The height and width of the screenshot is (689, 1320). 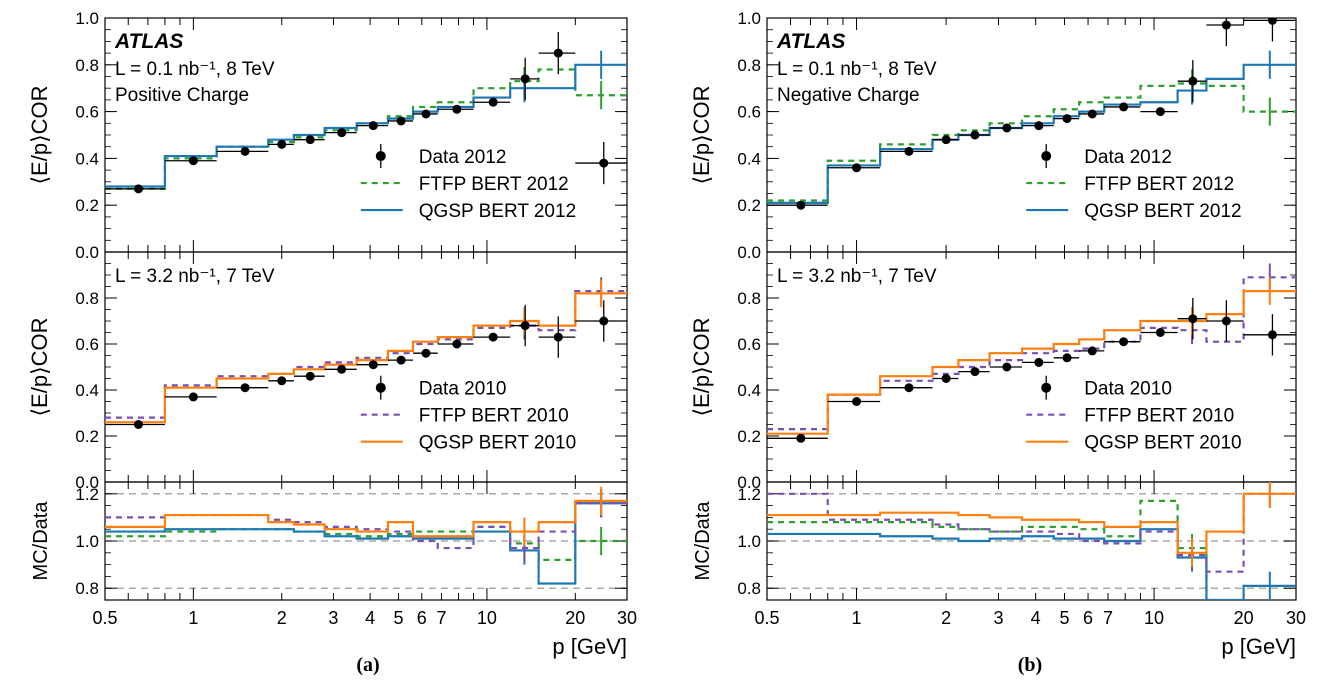 What do you see at coordinates (848, 95) in the screenshot?
I see `charge-label: Negative Charge` at bounding box center [848, 95].